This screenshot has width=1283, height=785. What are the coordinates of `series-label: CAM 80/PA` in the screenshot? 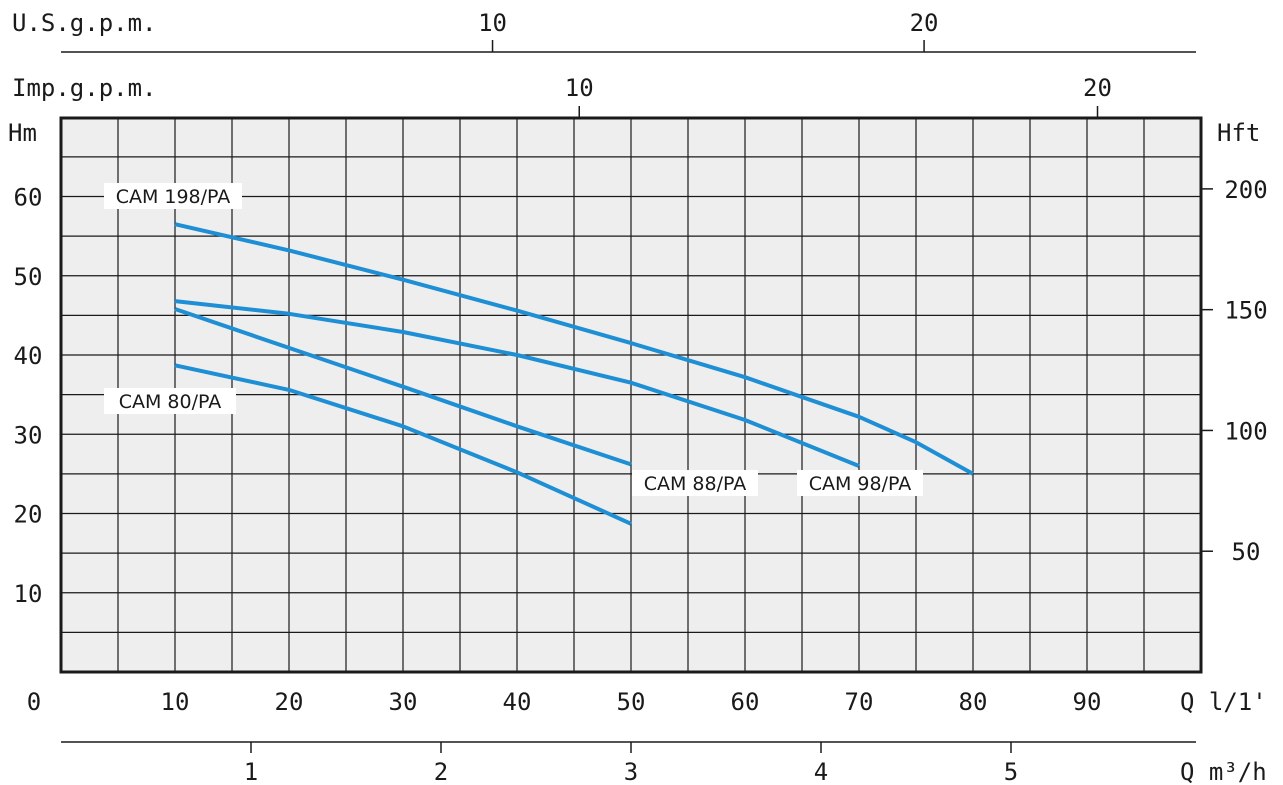 It's located at (170, 402).